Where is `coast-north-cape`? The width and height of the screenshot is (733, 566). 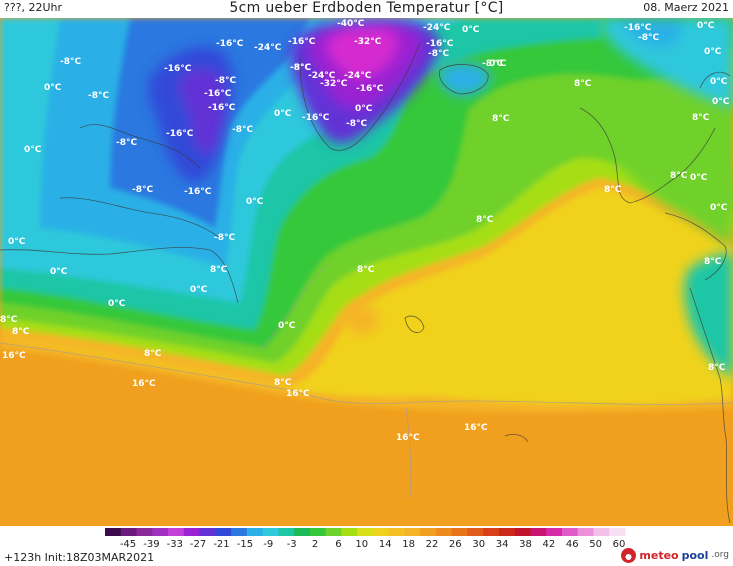 coast-north-cape is located at coordinates (715, 80).